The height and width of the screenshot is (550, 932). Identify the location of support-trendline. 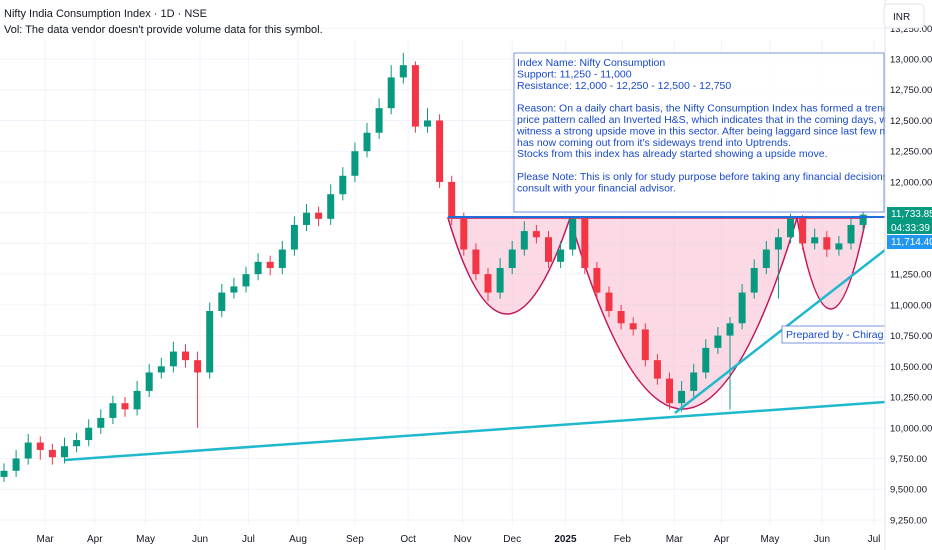
(475, 431).